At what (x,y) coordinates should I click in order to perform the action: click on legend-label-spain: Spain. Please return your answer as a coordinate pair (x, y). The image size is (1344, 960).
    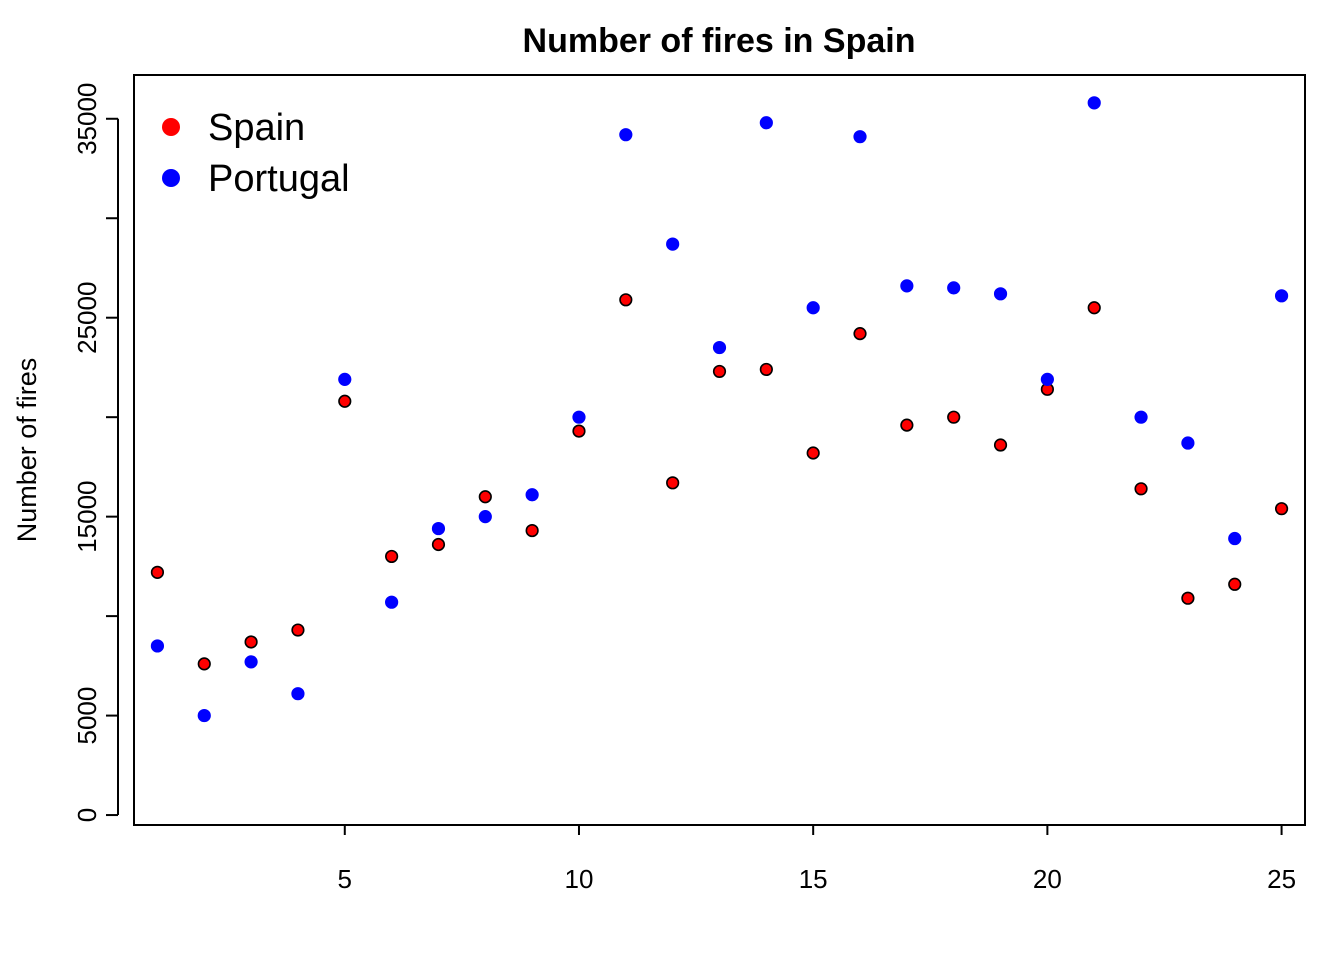
    Looking at the image, I should click on (256, 128).